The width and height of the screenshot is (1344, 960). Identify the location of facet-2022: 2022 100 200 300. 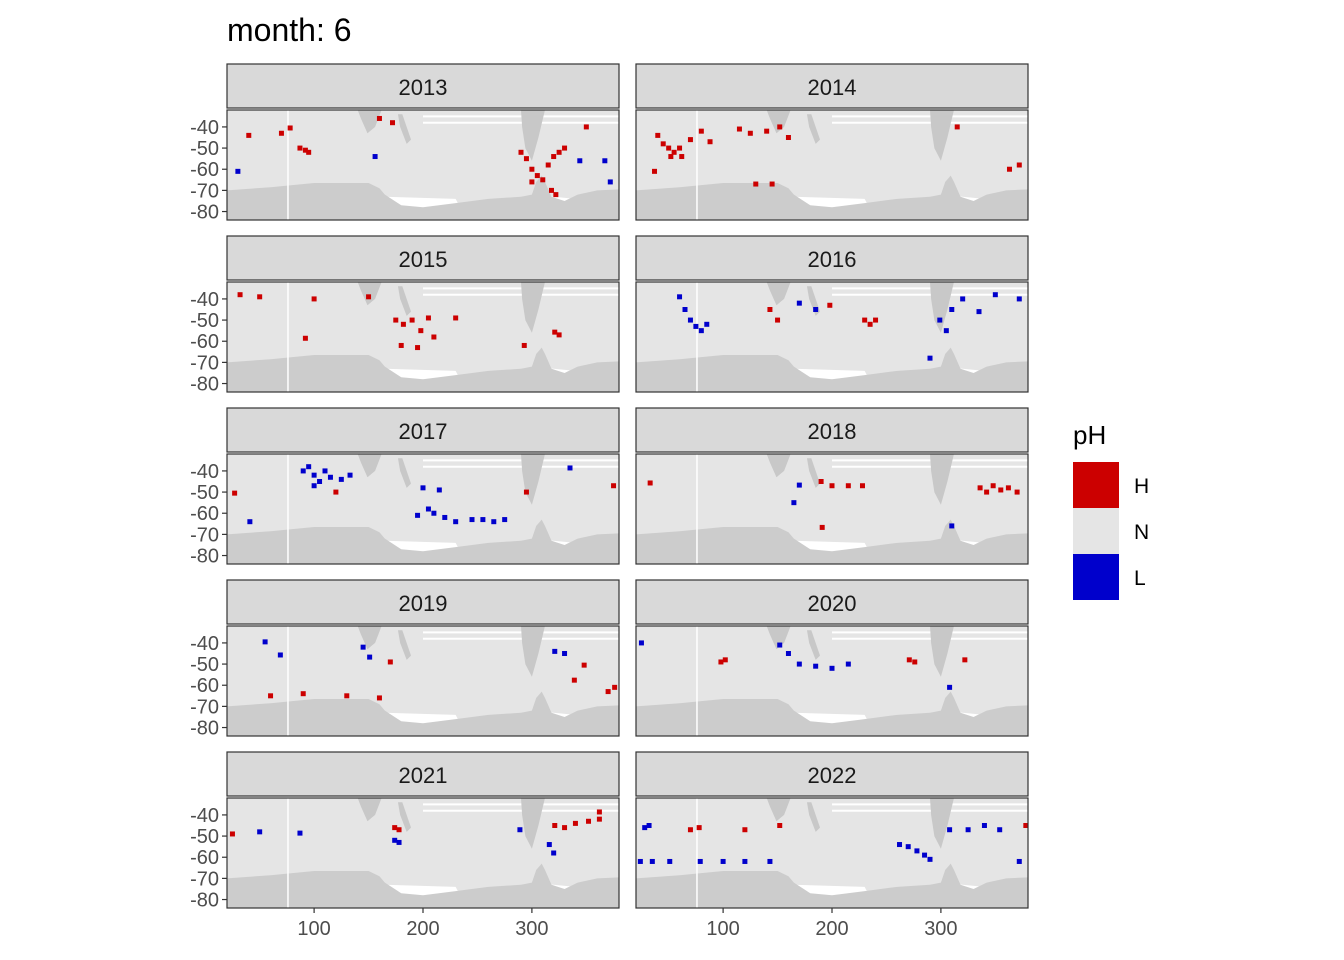
(832, 845).